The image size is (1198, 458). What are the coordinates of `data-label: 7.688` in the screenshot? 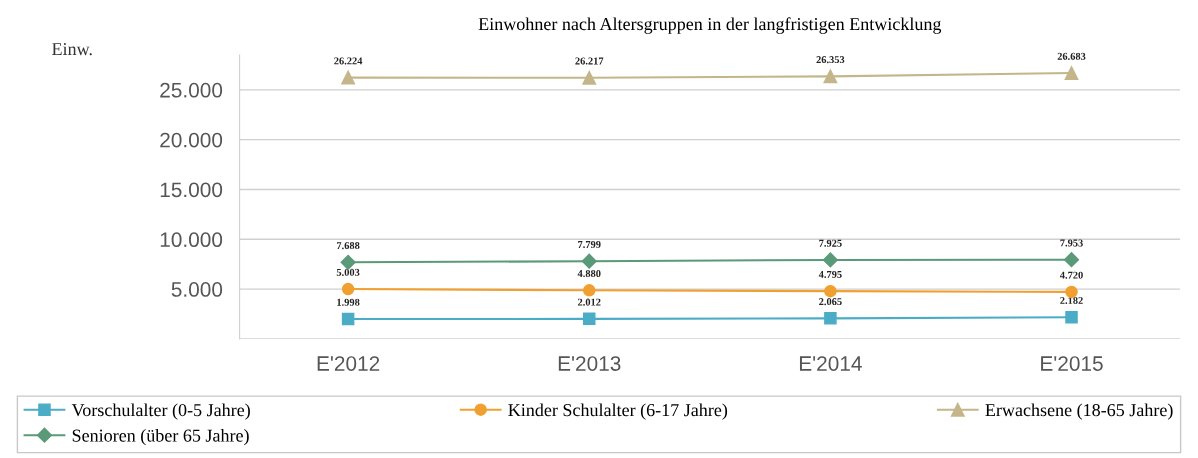 It's located at (348, 246).